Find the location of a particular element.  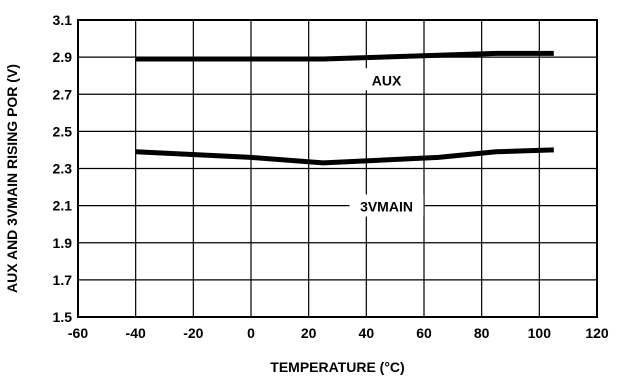

x-tick-label: 60 is located at coordinates (424, 333).